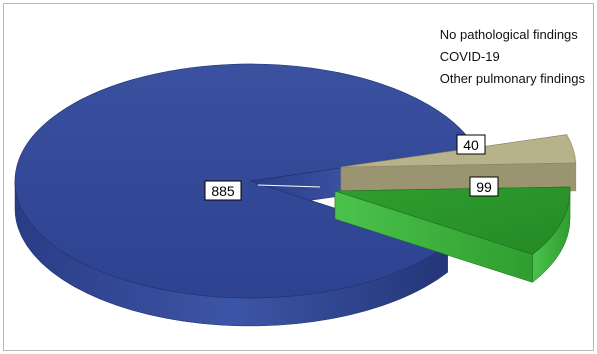 The height and width of the screenshot is (354, 597). I want to click on data-label-885: 885, so click(223, 190).